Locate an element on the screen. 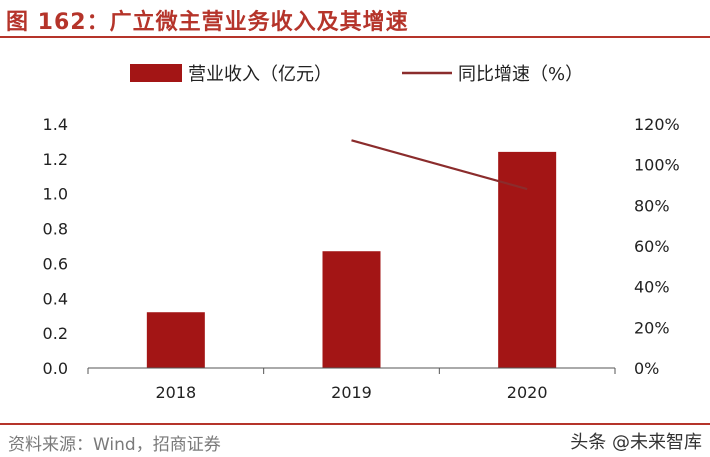 The image size is (710, 457). y-right-tick-label: 20% is located at coordinates (652, 327).